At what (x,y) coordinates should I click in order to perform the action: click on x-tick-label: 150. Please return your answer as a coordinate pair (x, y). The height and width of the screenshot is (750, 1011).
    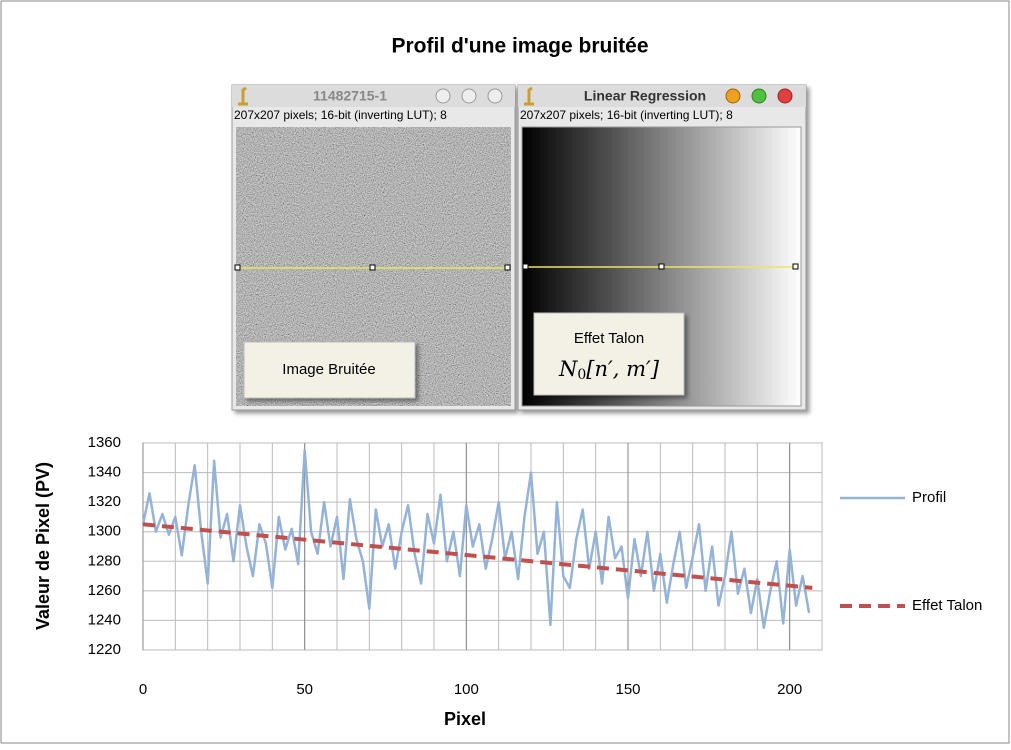
    Looking at the image, I should click on (627, 689).